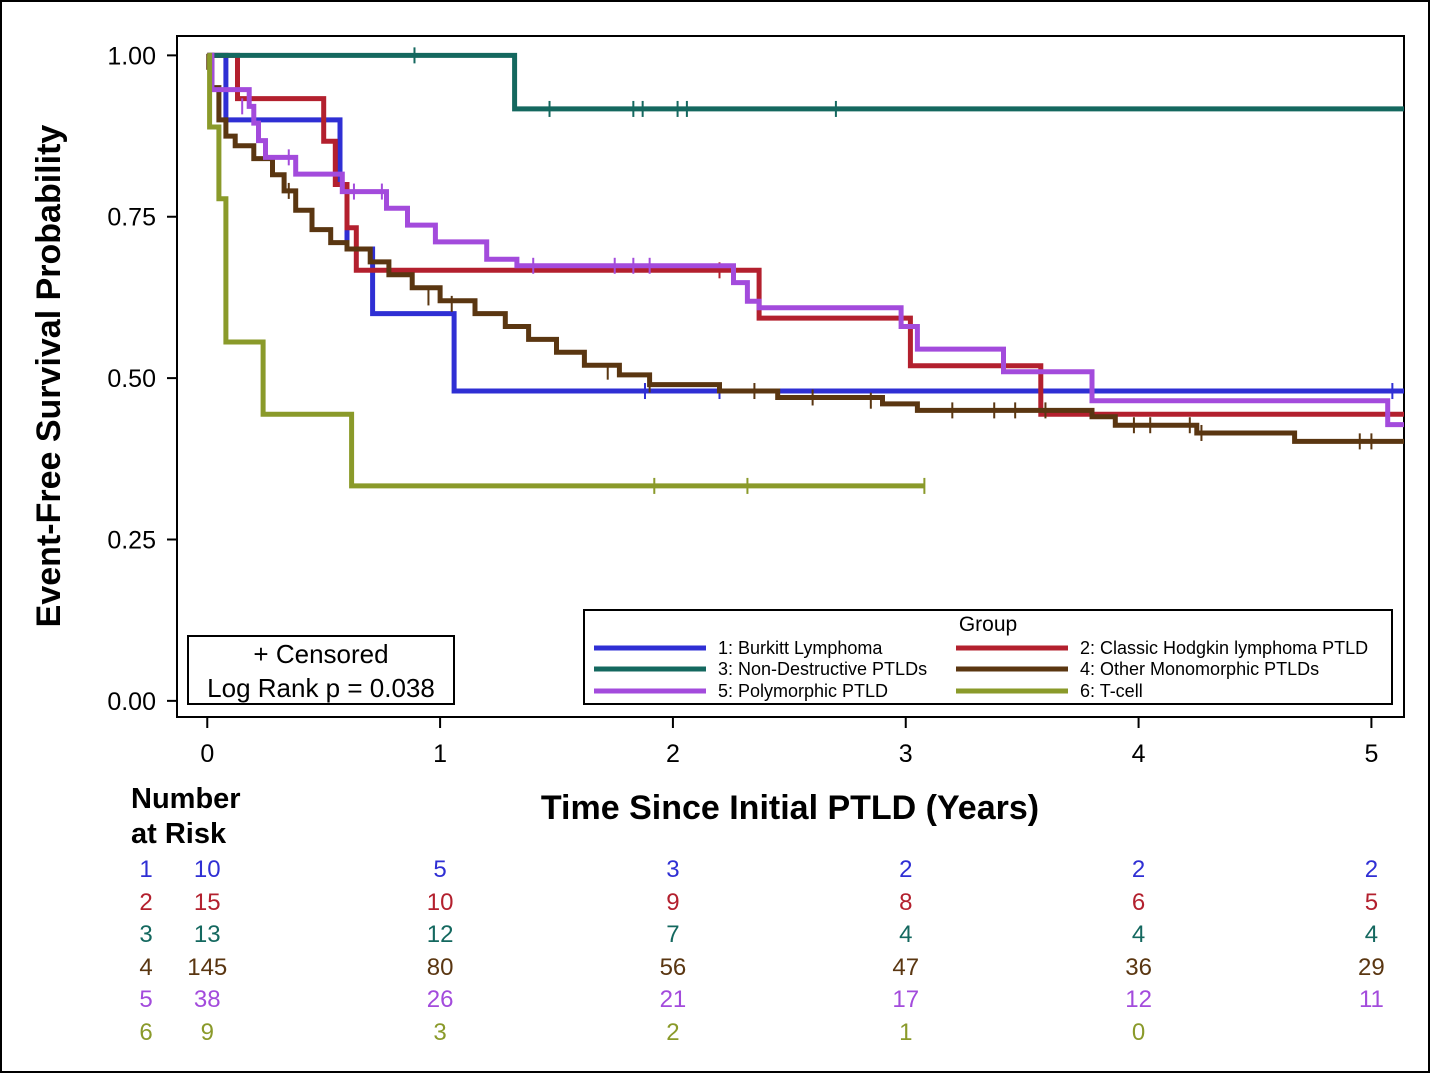 The image size is (1430, 1073). What do you see at coordinates (179, 834) in the screenshot?
I see `risk-header-line2: at Risk` at bounding box center [179, 834].